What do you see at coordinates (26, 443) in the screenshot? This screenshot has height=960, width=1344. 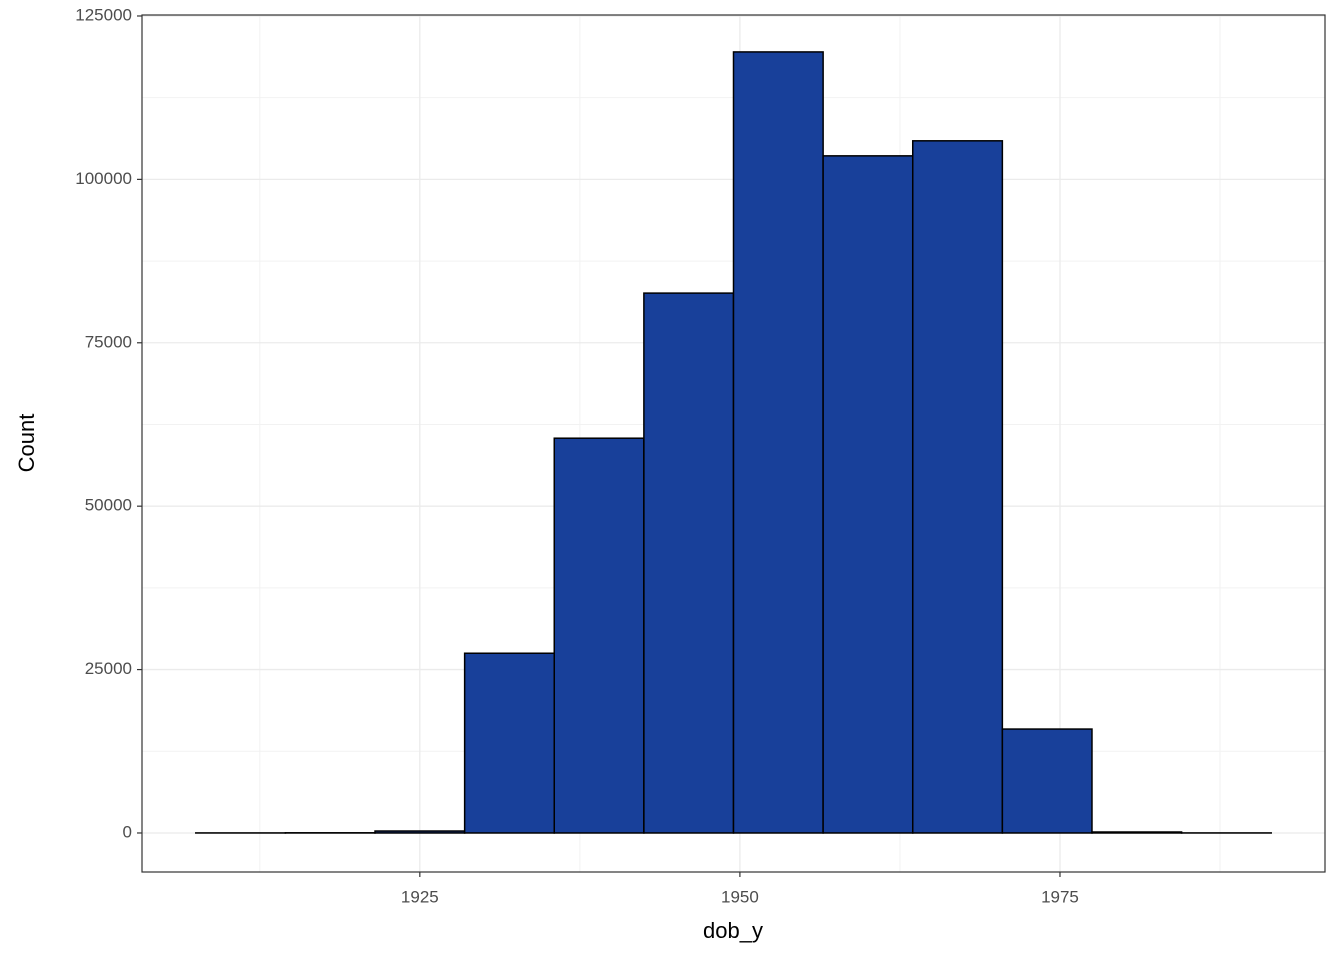 I see `y-axis-title: Count` at bounding box center [26, 443].